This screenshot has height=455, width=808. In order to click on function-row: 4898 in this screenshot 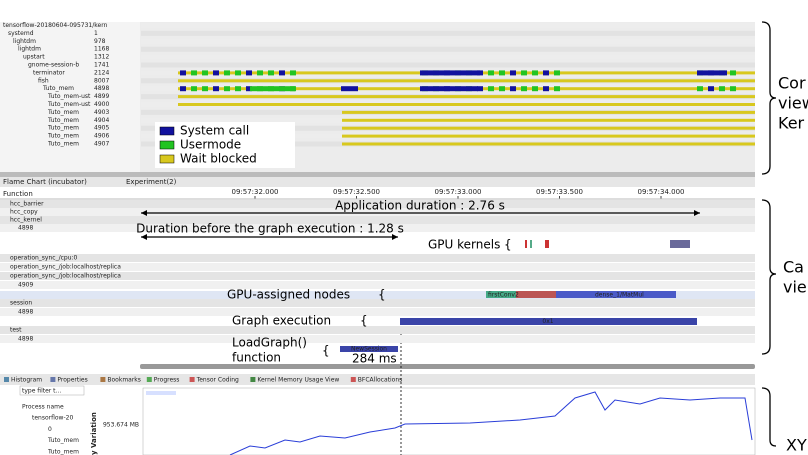, I will do `click(25, 312)`.